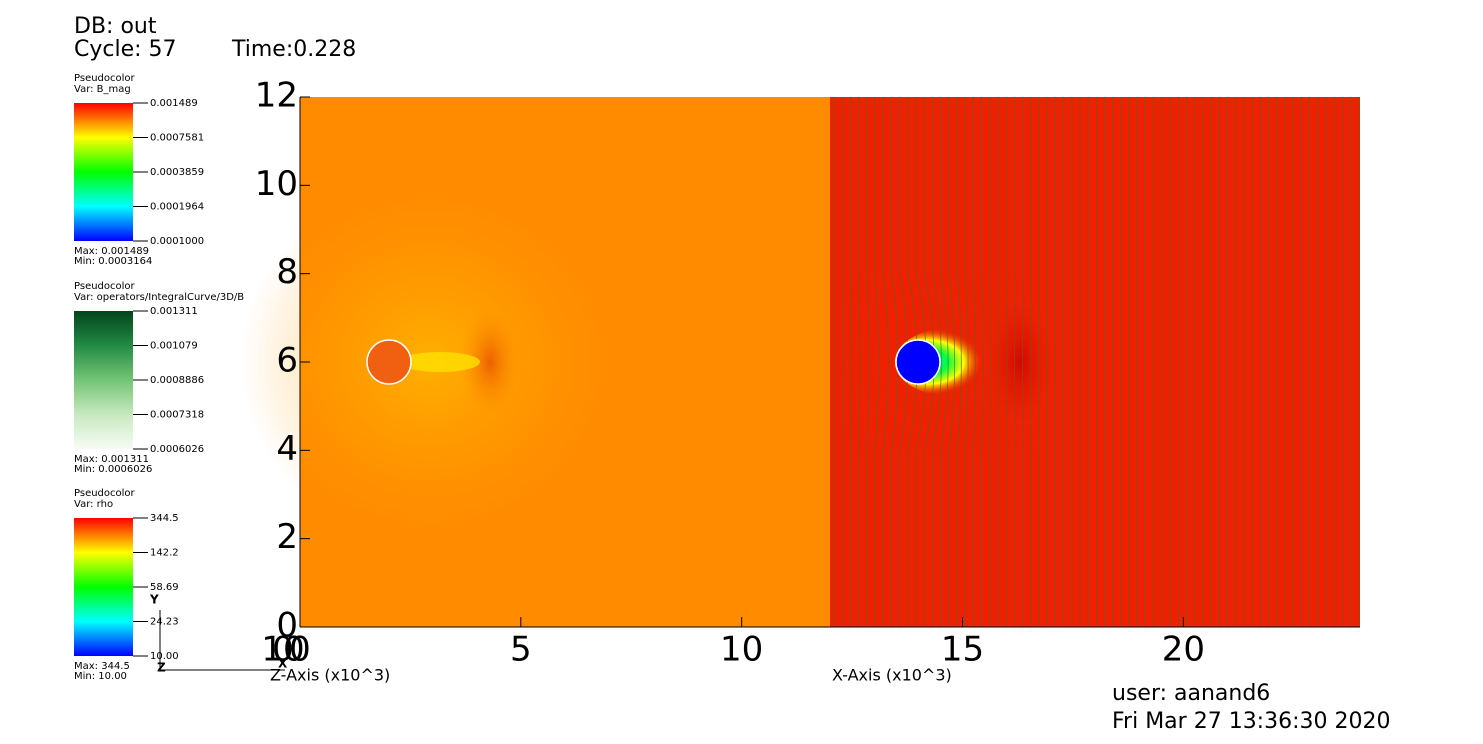  Describe the element at coordinates (164, 518) in the screenshot. I see `colorbar-label: 344.5` at that location.